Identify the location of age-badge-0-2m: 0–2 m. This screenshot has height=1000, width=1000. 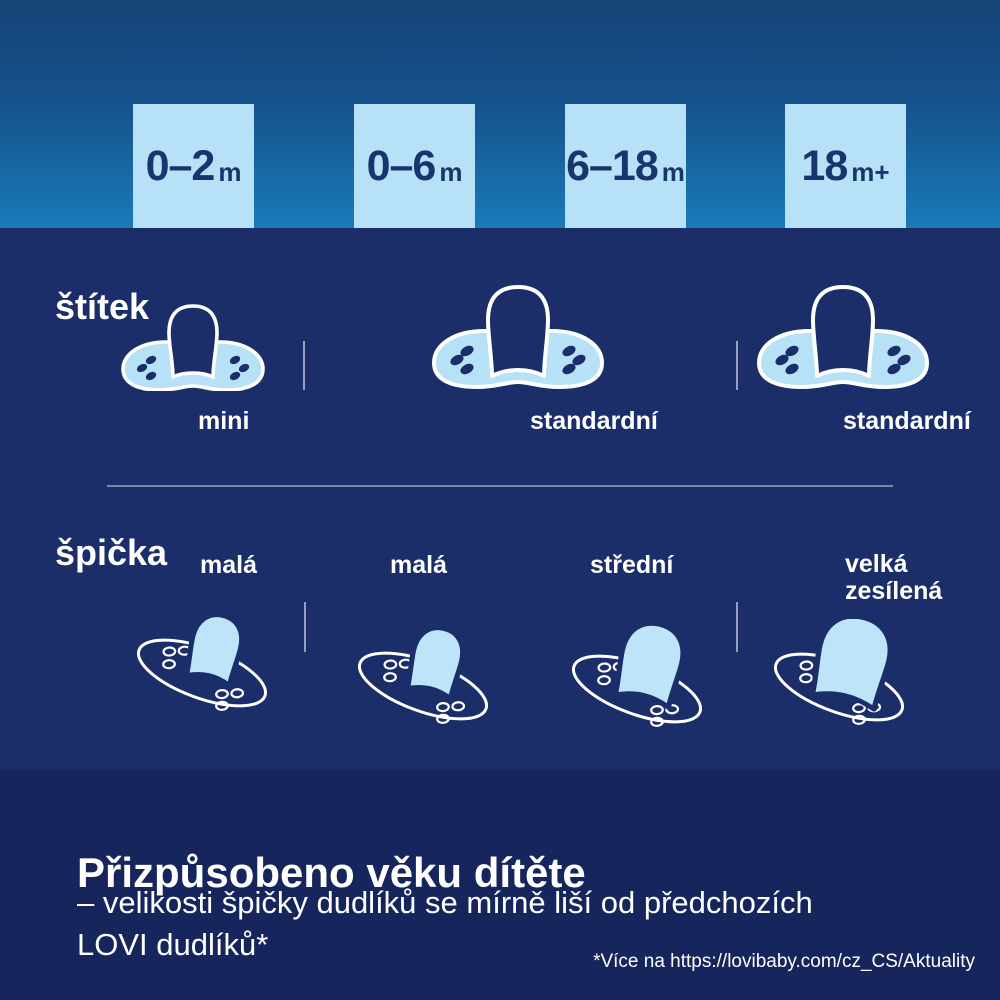
(193, 166).